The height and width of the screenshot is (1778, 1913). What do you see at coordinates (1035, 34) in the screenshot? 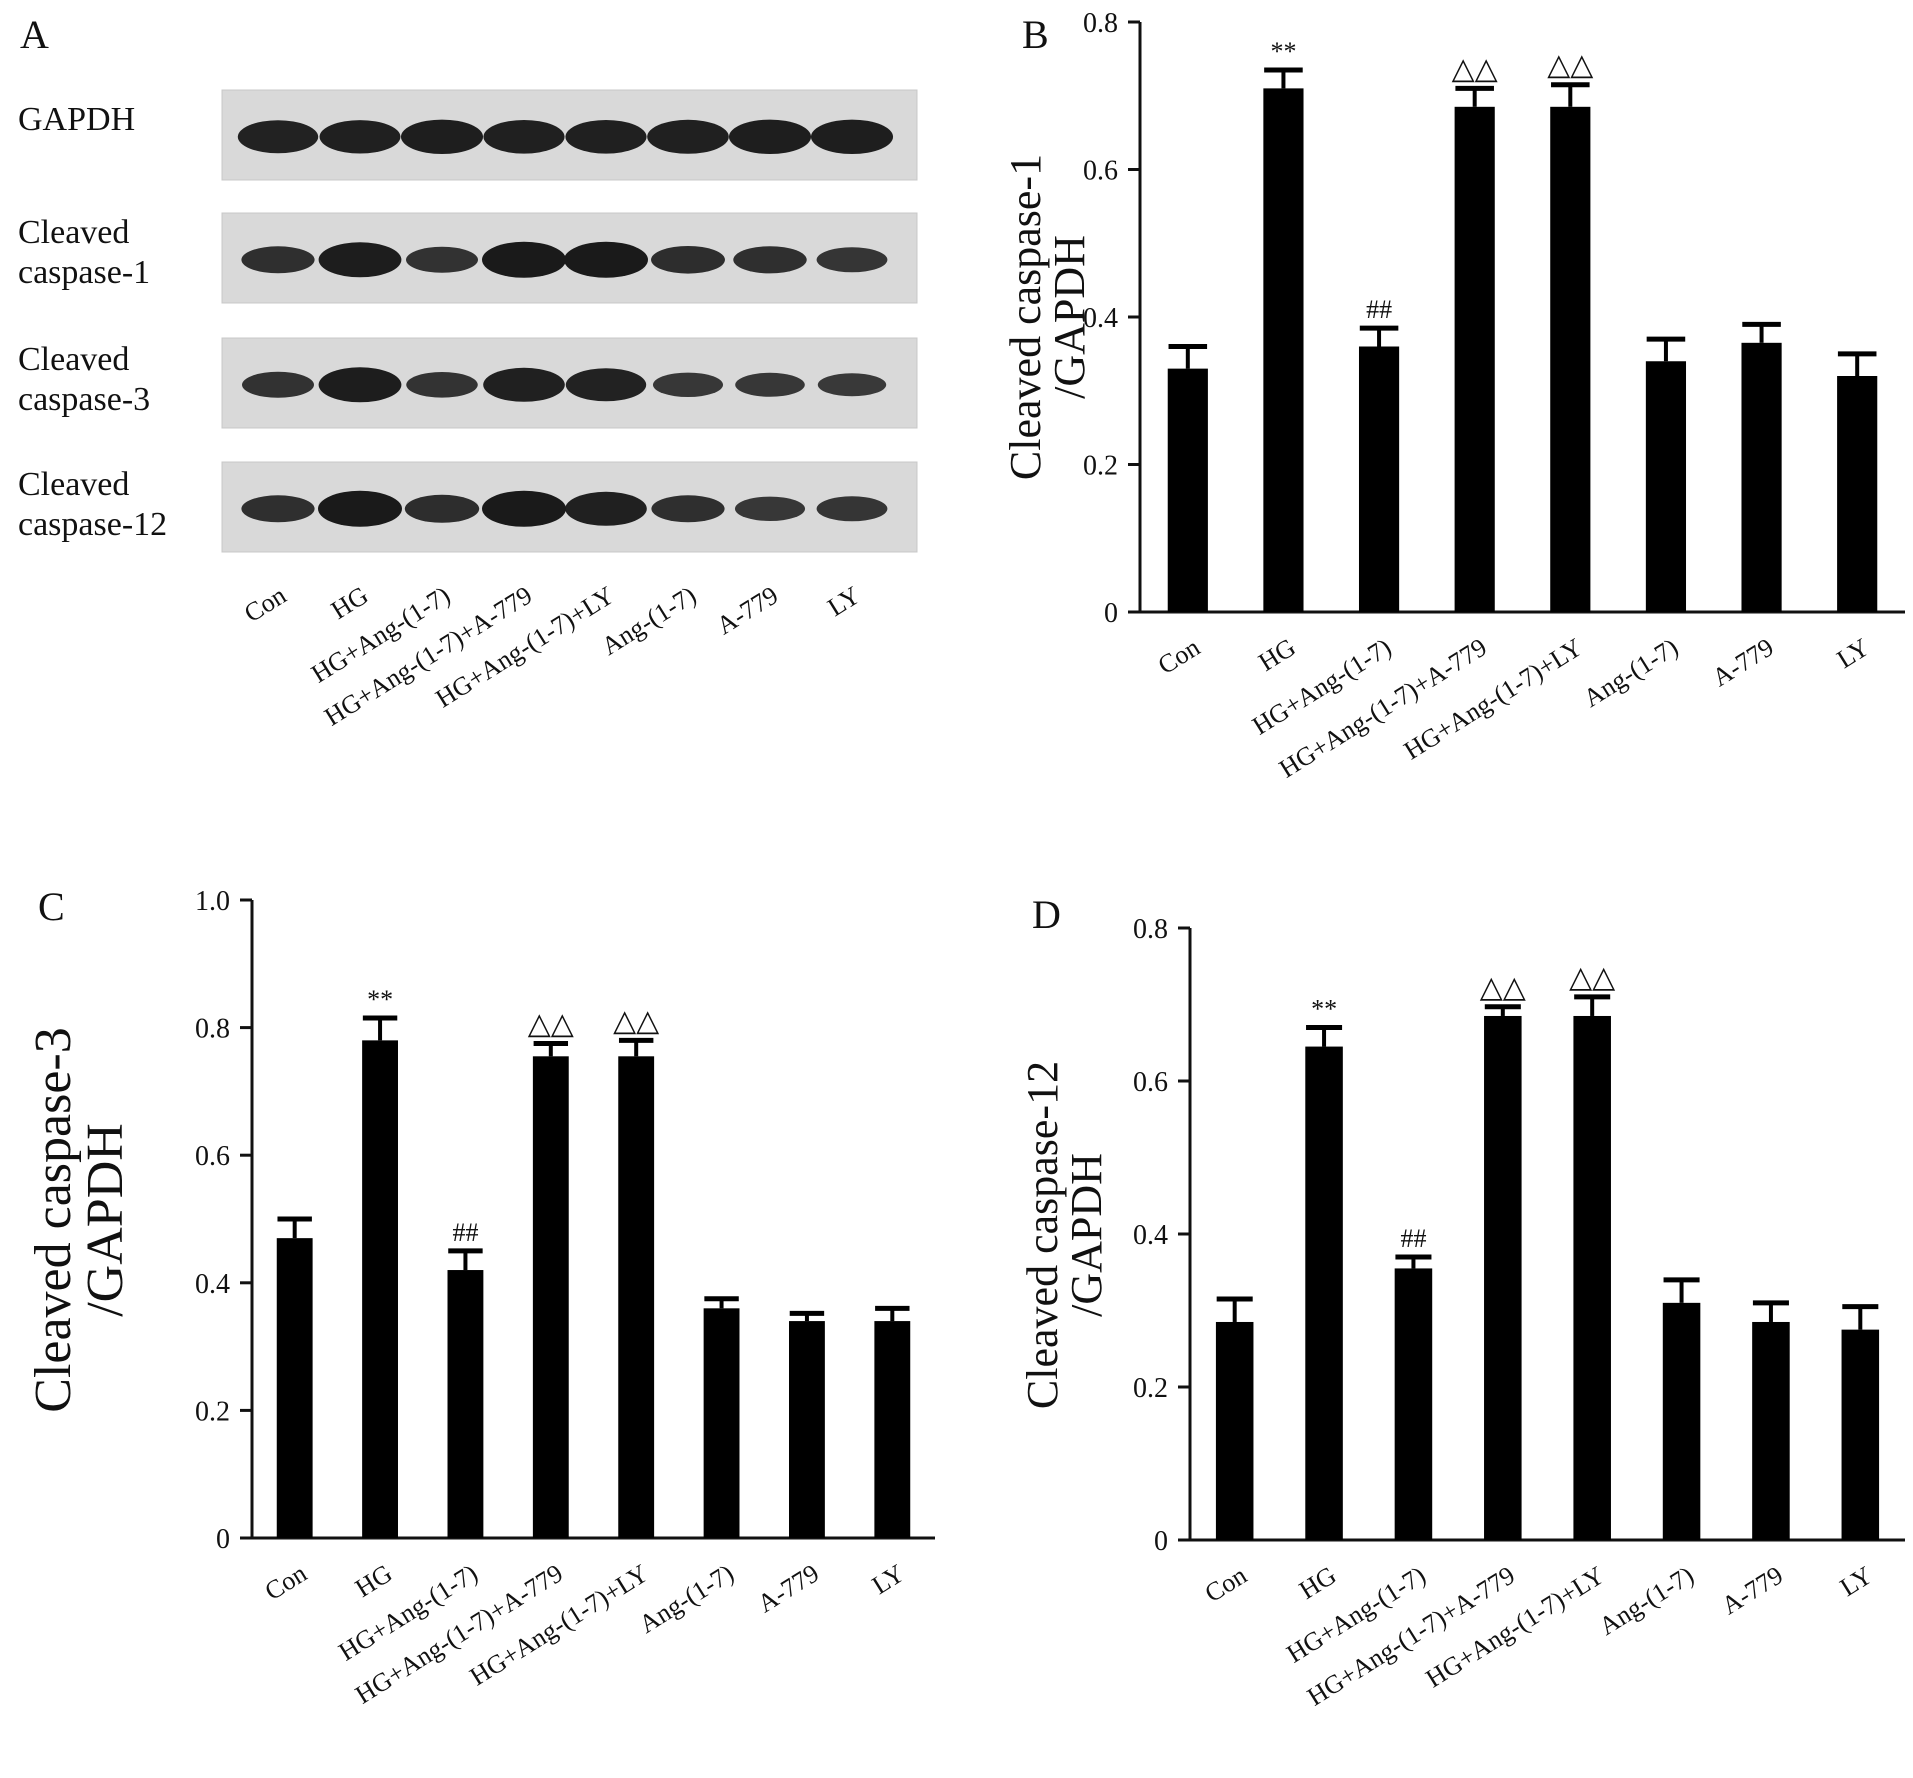
I see `panel-letter-b: B` at bounding box center [1035, 34].